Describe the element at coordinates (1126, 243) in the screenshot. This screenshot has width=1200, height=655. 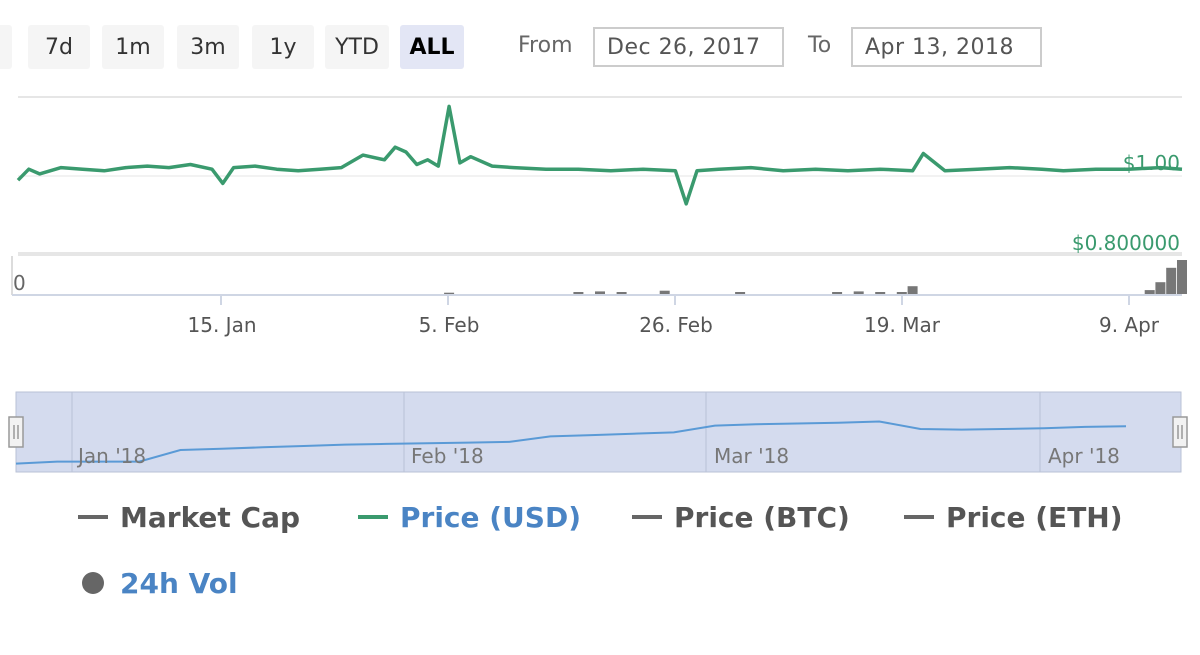
I see `price-tick-0-8: $0.800000` at that location.